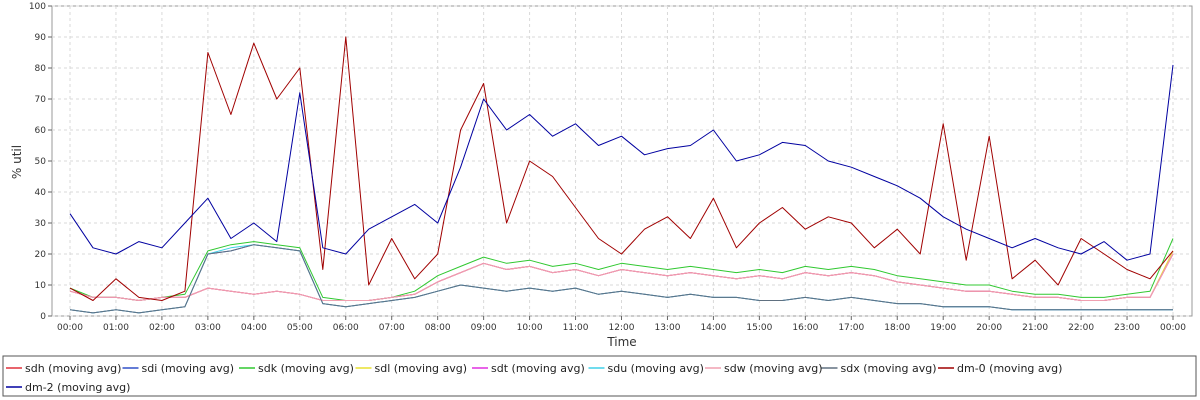 The height and width of the screenshot is (400, 1200). I want to click on x-tick-label: 17:00, so click(851, 328).